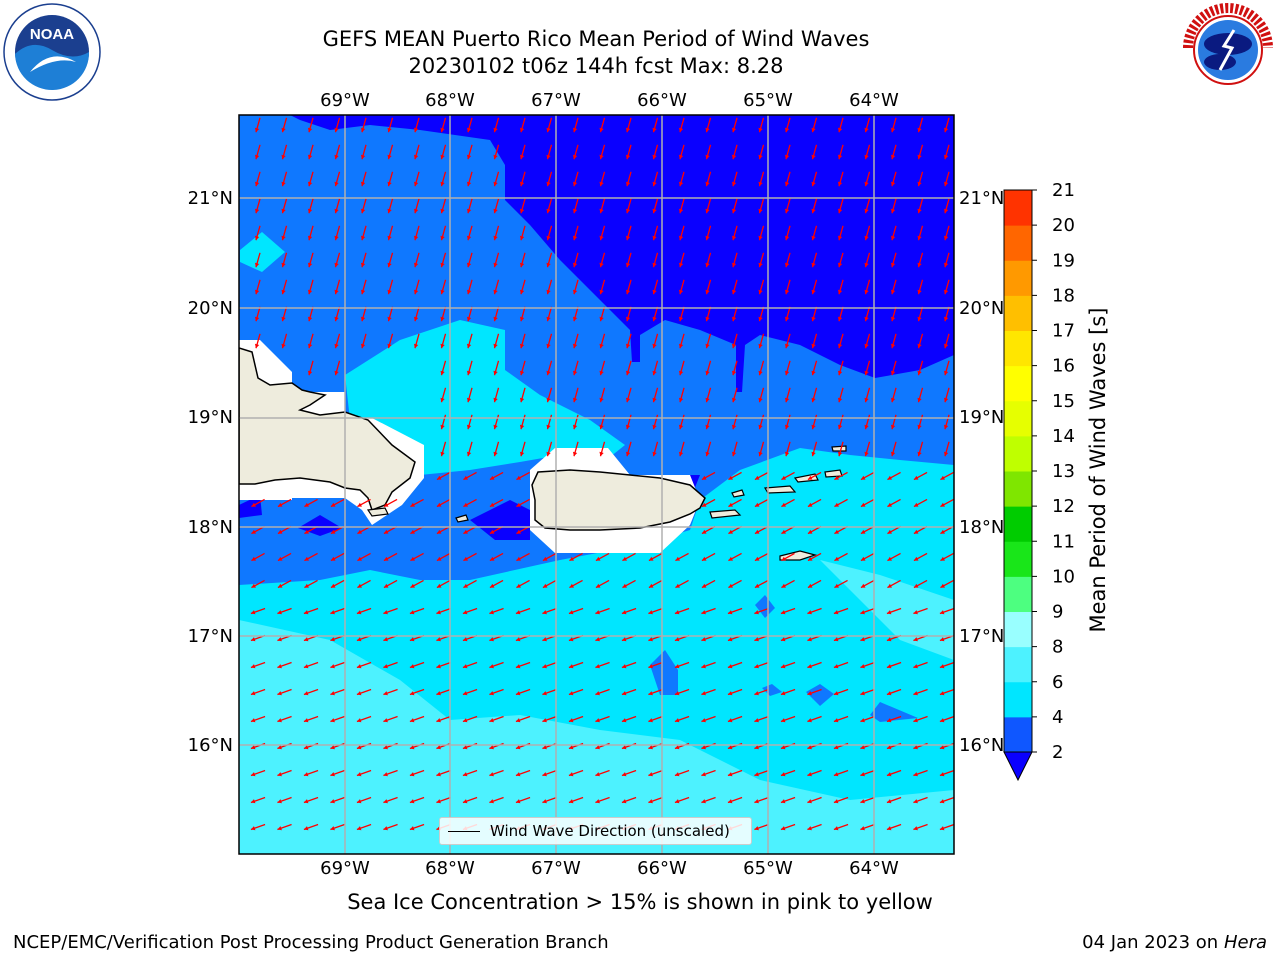 The height and width of the screenshot is (960, 1280). What do you see at coordinates (1098, 470) in the screenshot?
I see `colorbar-label: Mean Period of Wind Waves [s]` at bounding box center [1098, 470].